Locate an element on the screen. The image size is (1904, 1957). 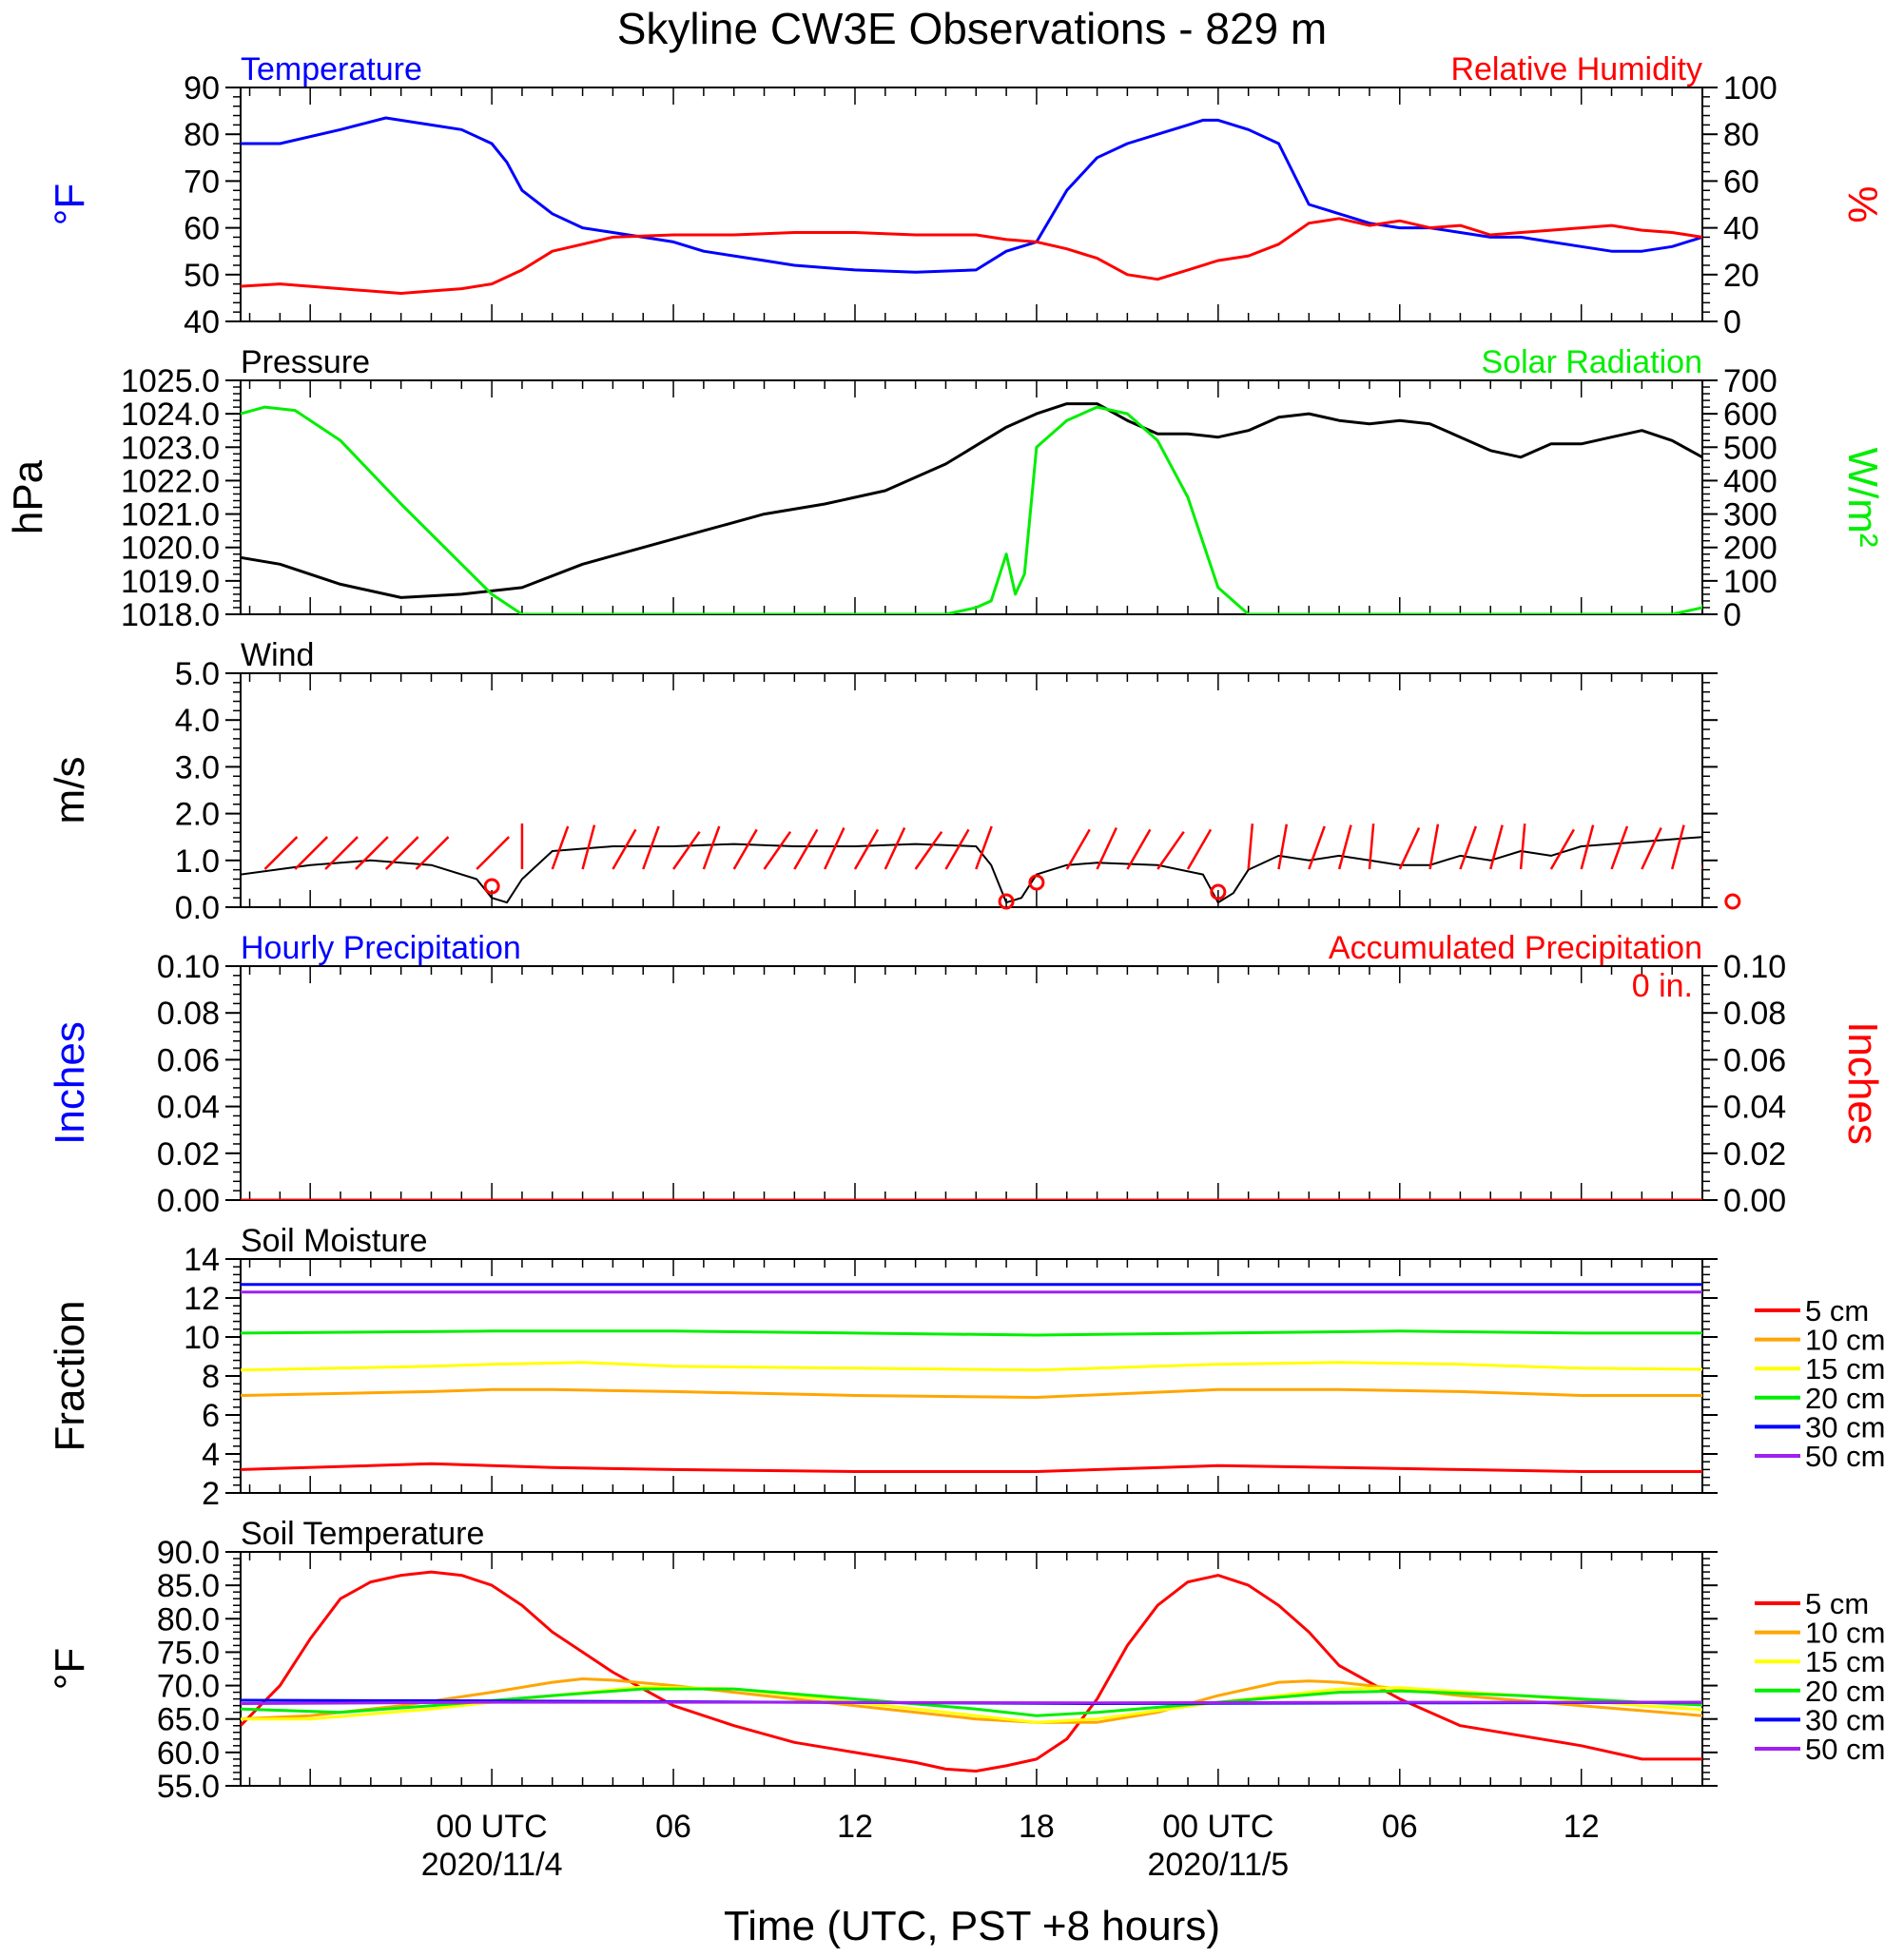
y-right-tick-label: 300 is located at coordinates (1750, 515).